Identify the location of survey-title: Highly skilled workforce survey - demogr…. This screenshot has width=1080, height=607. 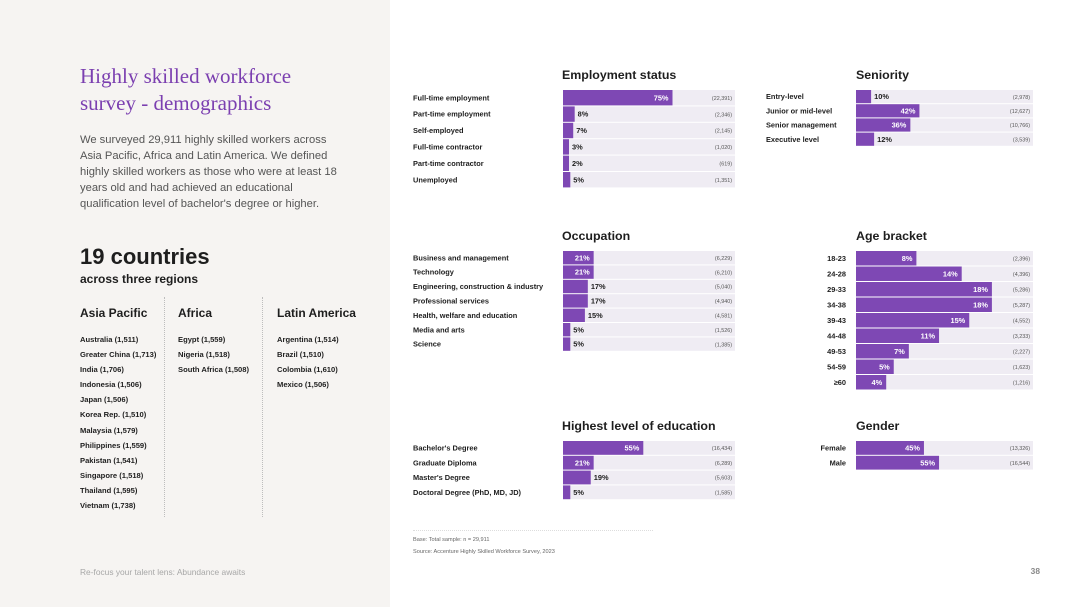
(230, 90).